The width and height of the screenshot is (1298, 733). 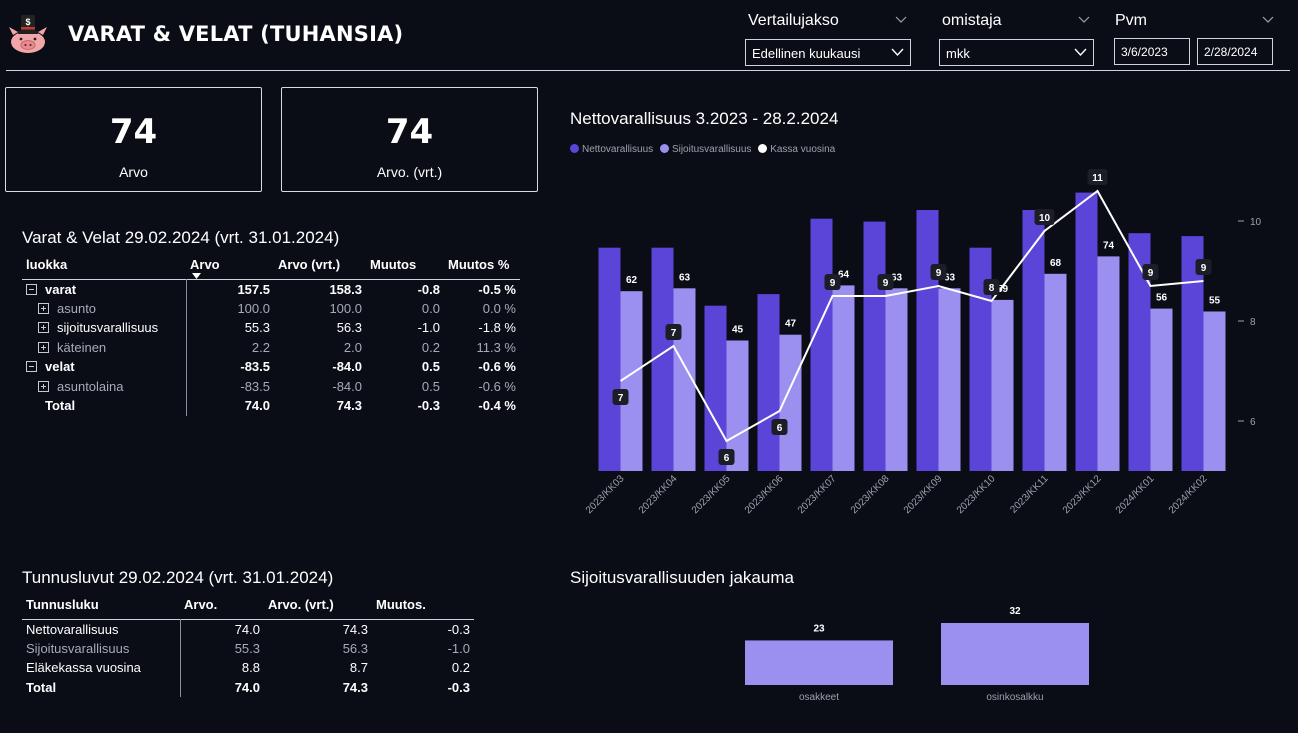 What do you see at coordinates (1215, 301) in the screenshot?
I see `data-label-sijoitusvarallisuus: 55` at bounding box center [1215, 301].